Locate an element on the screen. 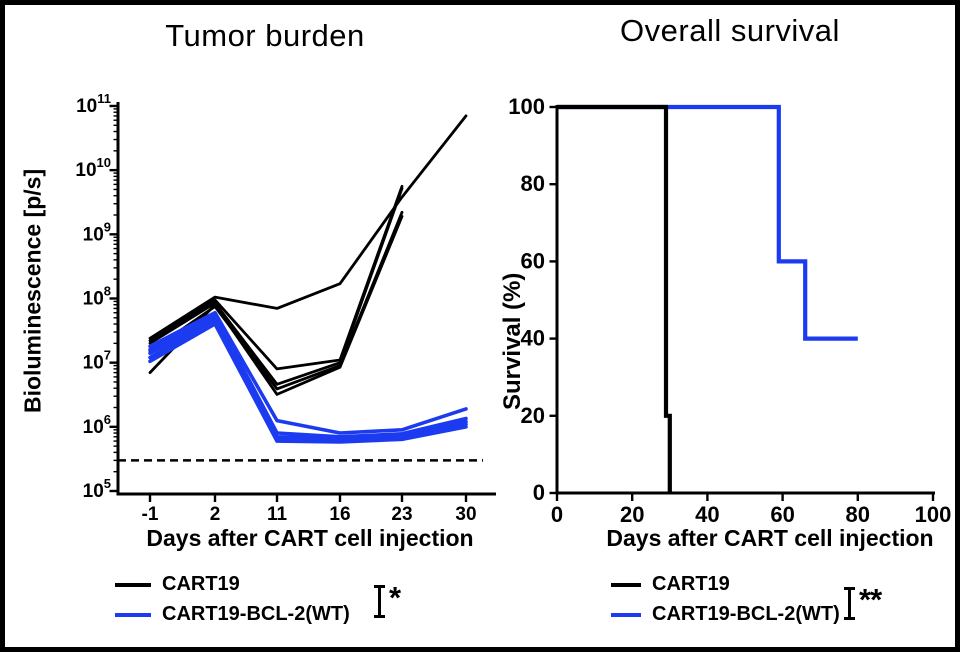  y-tick-label: 100 is located at coordinates (526, 106).